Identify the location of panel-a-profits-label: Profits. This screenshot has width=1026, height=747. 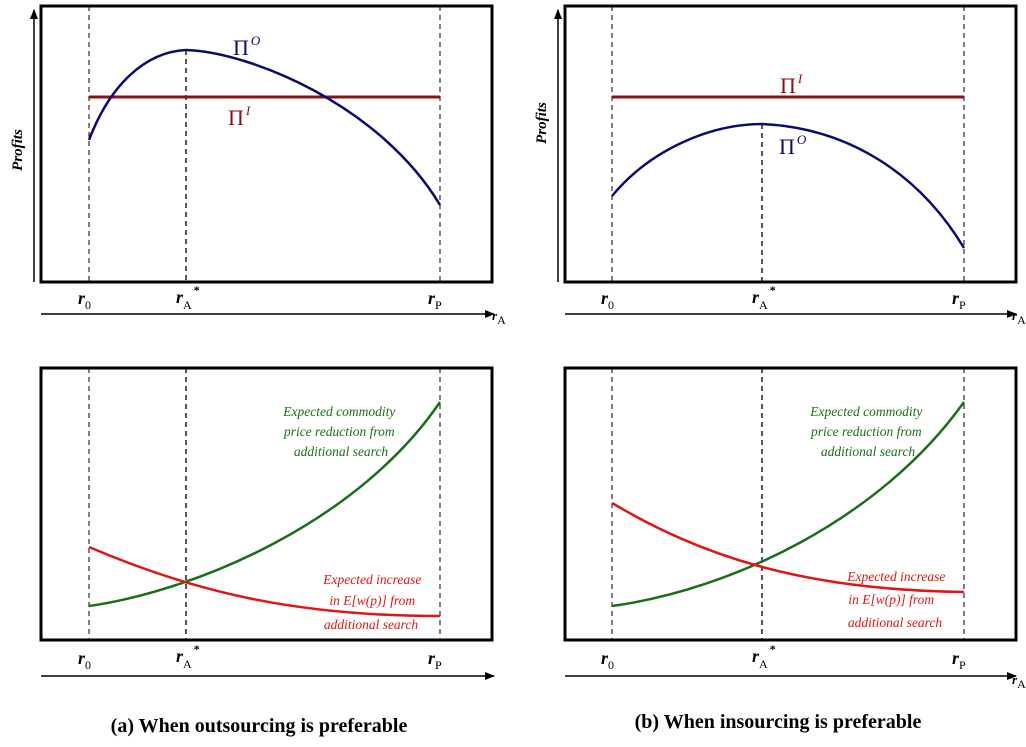
(18, 150).